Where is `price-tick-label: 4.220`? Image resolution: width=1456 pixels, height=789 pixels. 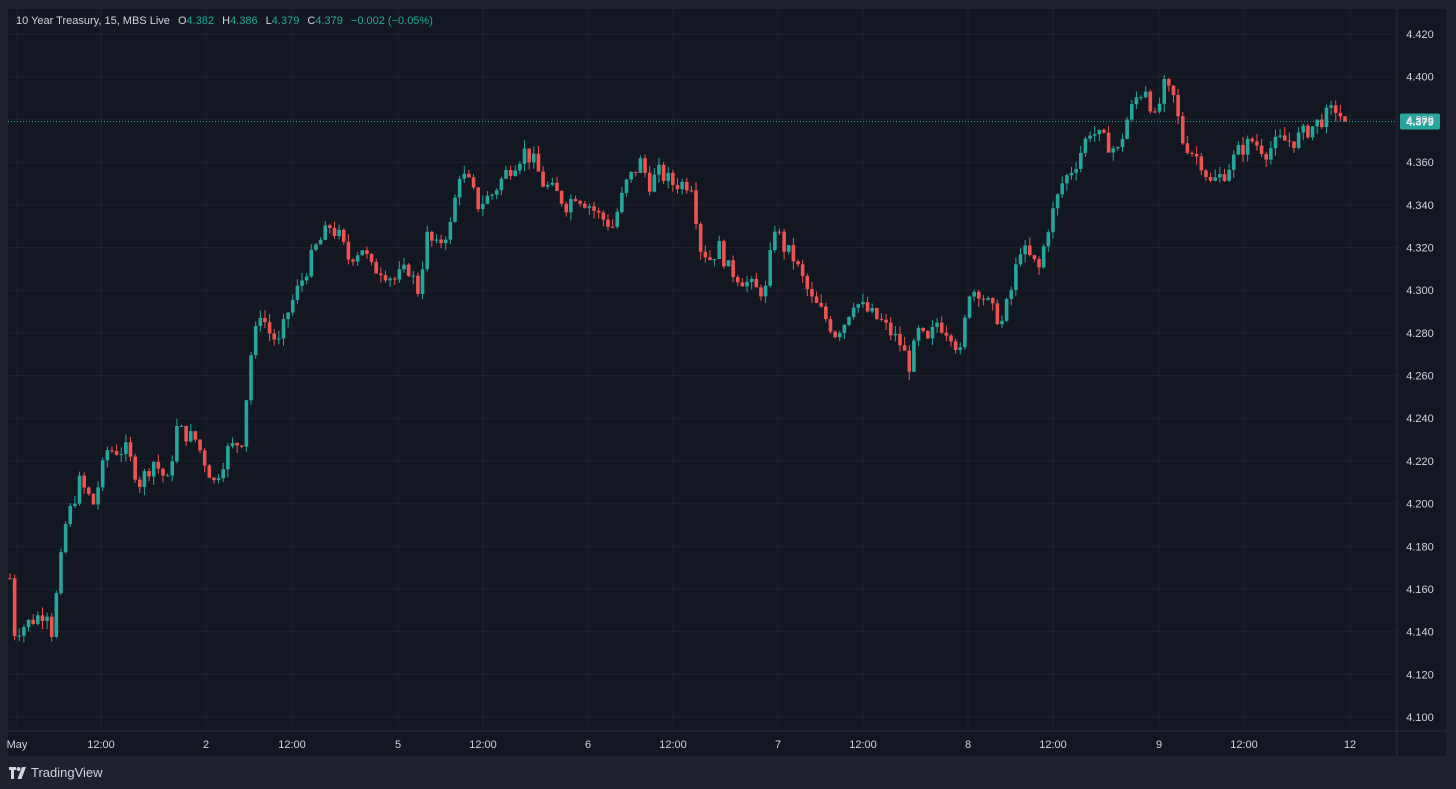
price-tick-label: 4.220 is located at coordinates (1420, 462).